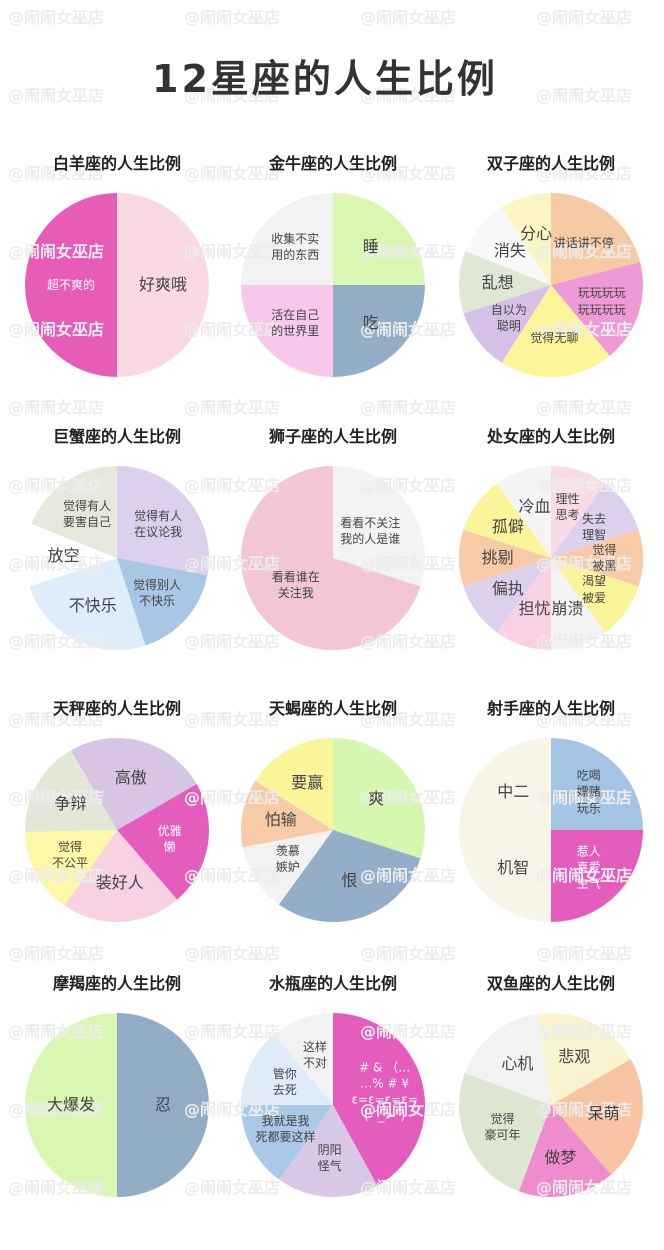 This screenshot has height=1250, width=664. Describe the element at coordinates (295, 585) in the screenshot. I see `slice-label: 看看谁在 关注我` at that location.